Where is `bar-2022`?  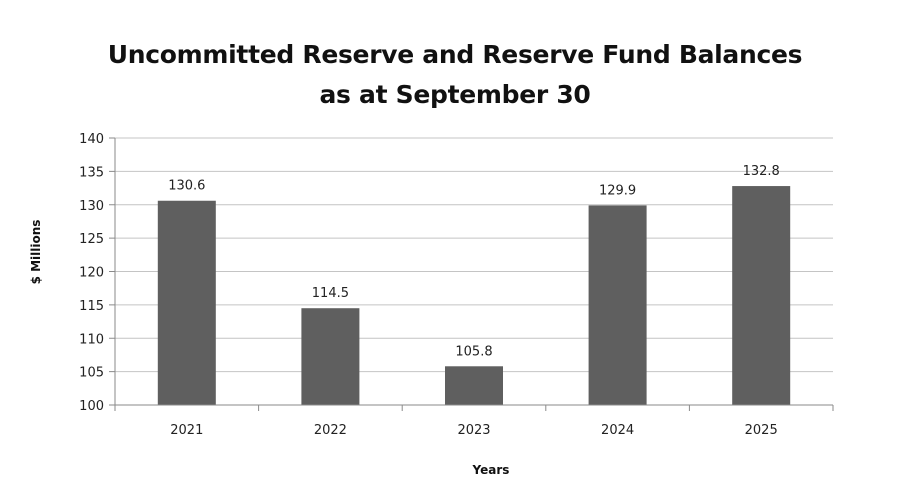 bar-2022 is located at coordinates (330, 356).